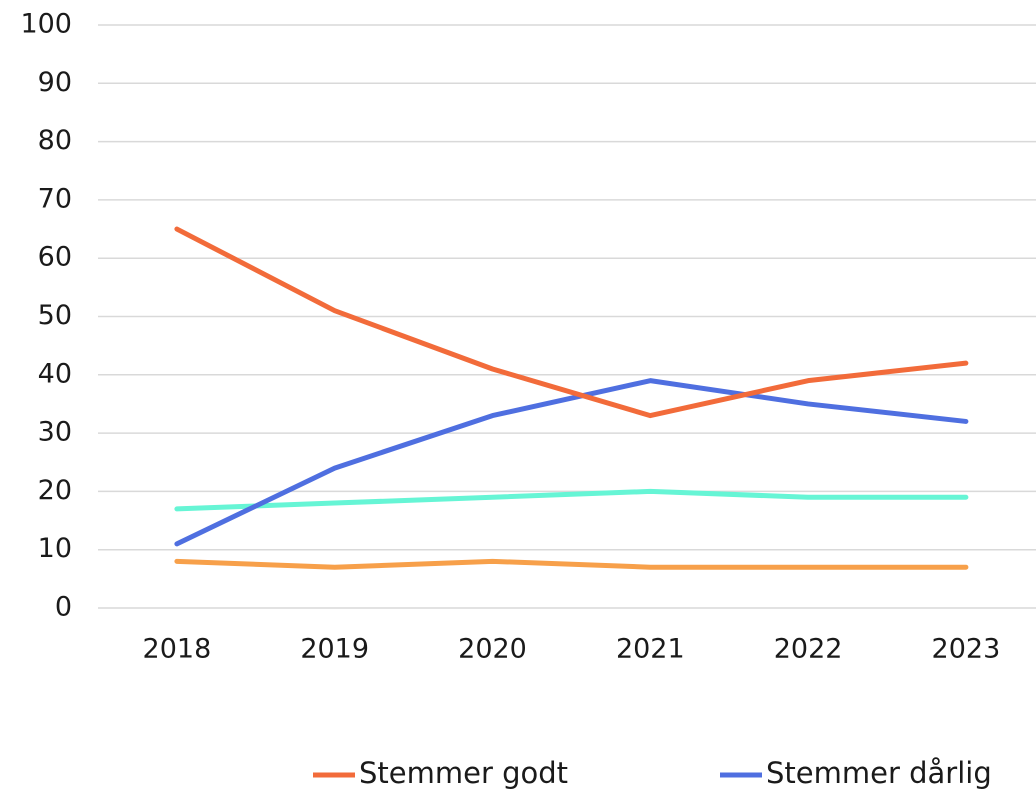 Image resolution: width=1036 pixels, height=792 pixels. What do you see at coordinates (55, 82) in the screenshot?
I see `y-tick-label: 90` at bounding box center [55, 82].